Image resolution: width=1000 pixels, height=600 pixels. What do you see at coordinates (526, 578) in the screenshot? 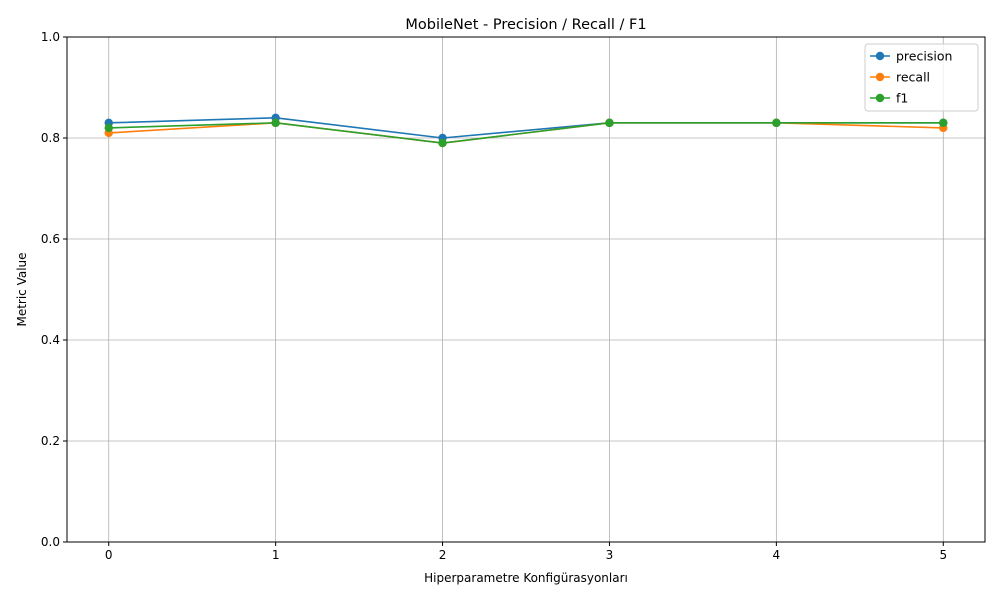
I see `x-axis-title: Hiperparametre Konfigürasyonları` at bounding box center [526, 578].